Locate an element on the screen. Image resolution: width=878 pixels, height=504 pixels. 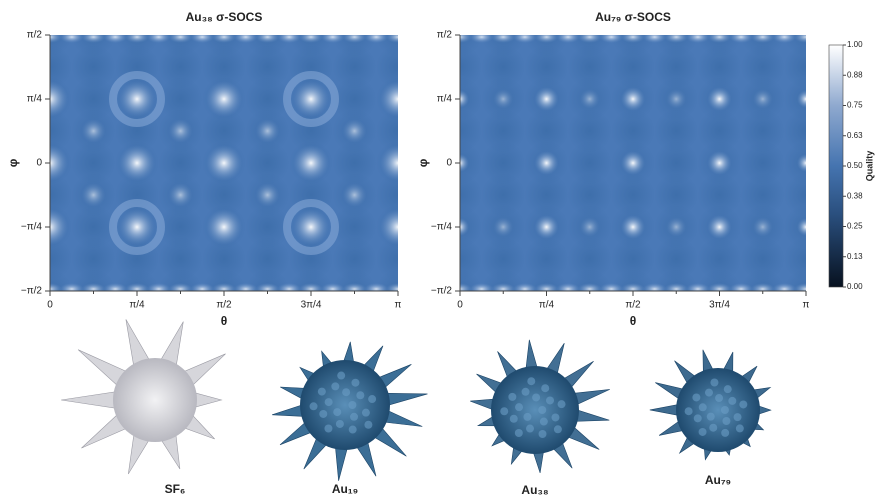
y-tick-label: π/2 is located at coordinates (35, 35).